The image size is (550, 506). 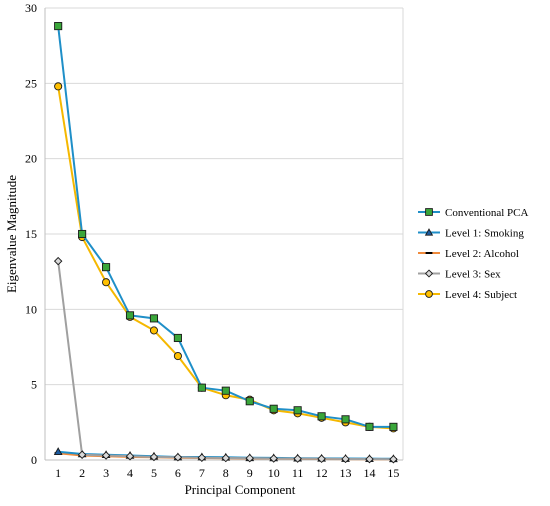 What do you see at coordinates (298, 473) in the screenshot?
I see `x-tick-label: 11` at bounding box center [298, 473].